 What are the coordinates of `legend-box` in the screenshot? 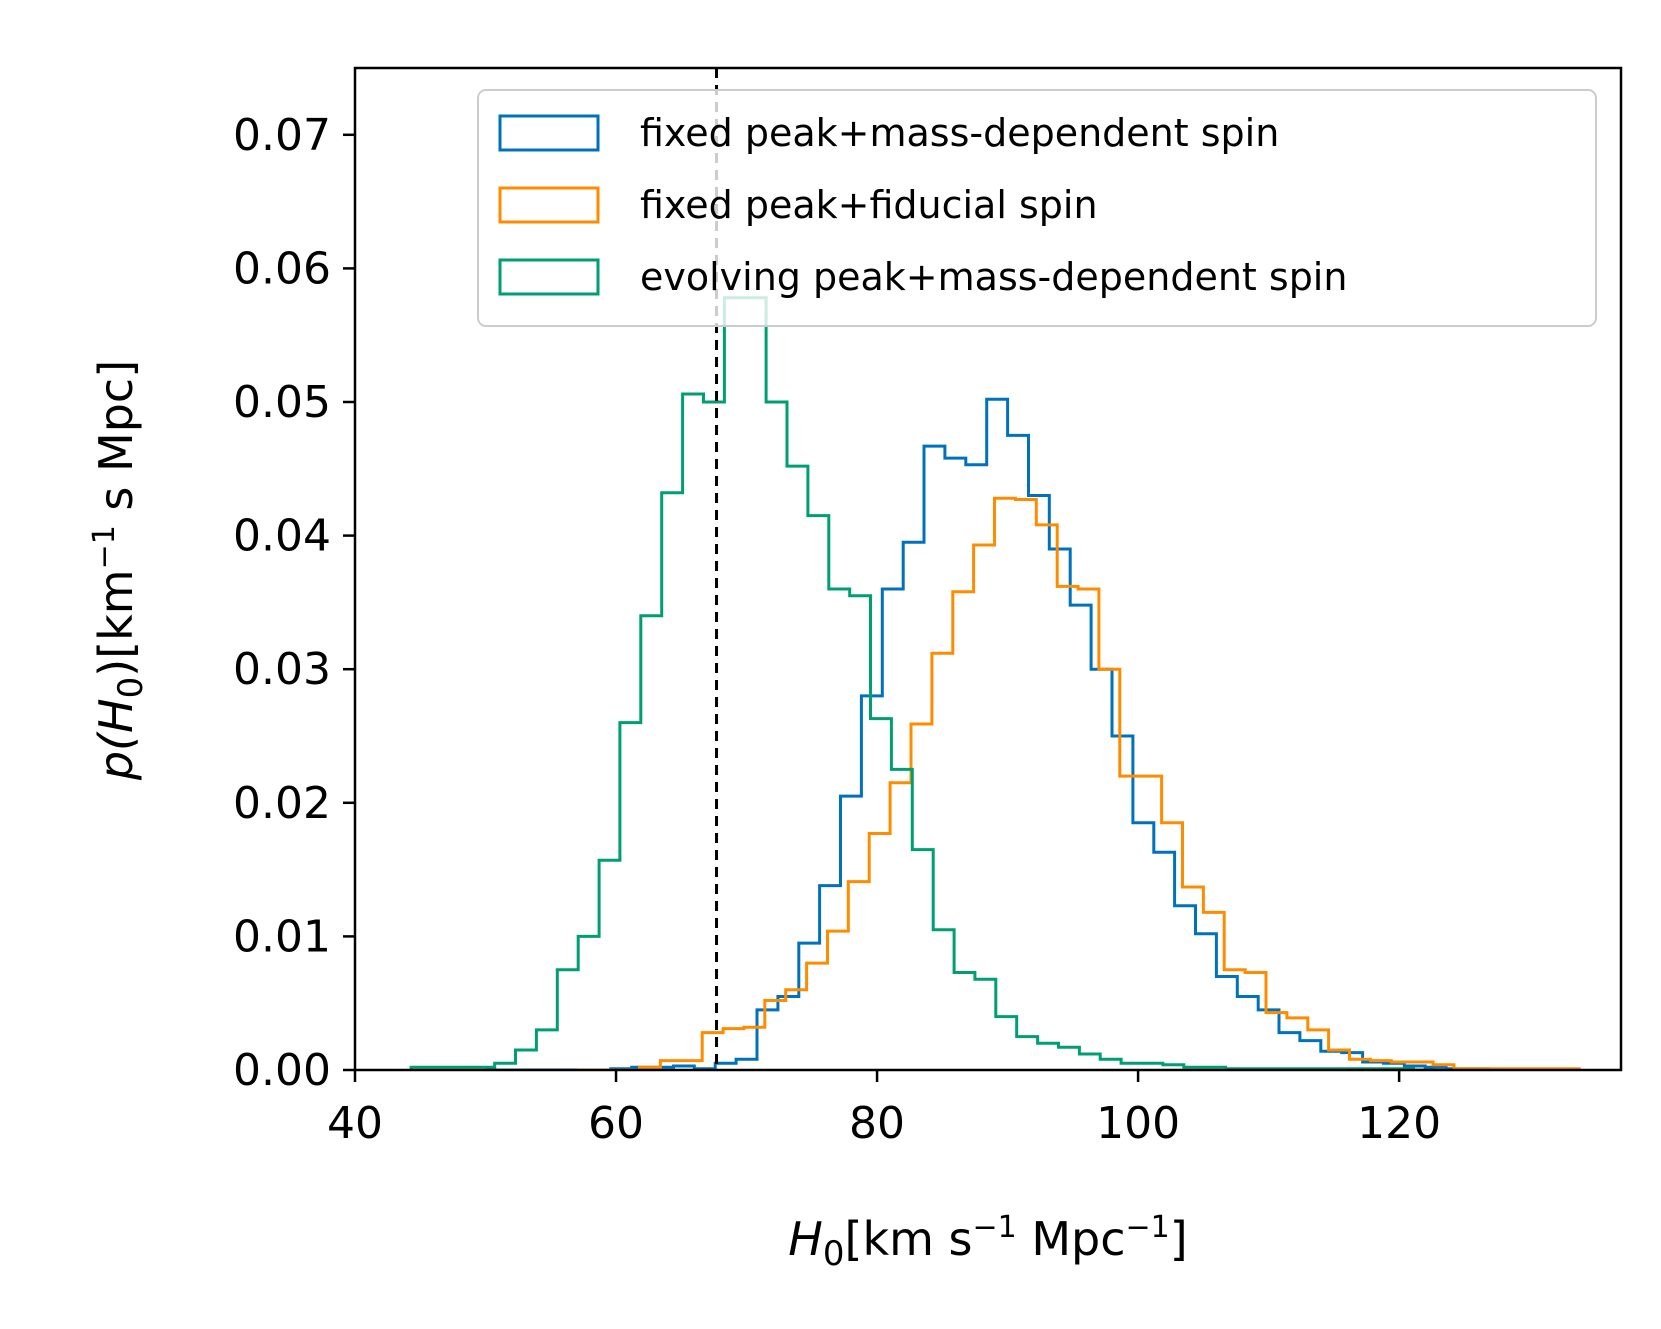 It's located at (1037, 208).